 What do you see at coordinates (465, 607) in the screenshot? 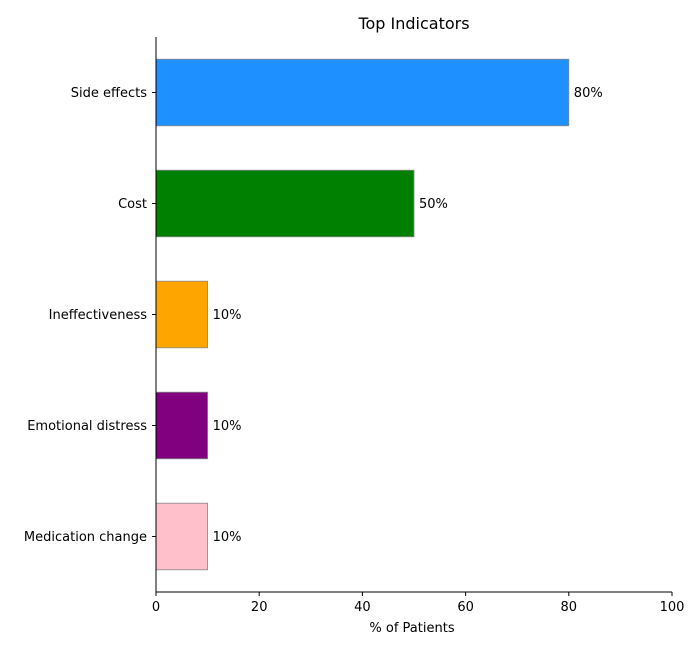
I see `x-tick-label: 60` at bounding box center [465, 607].